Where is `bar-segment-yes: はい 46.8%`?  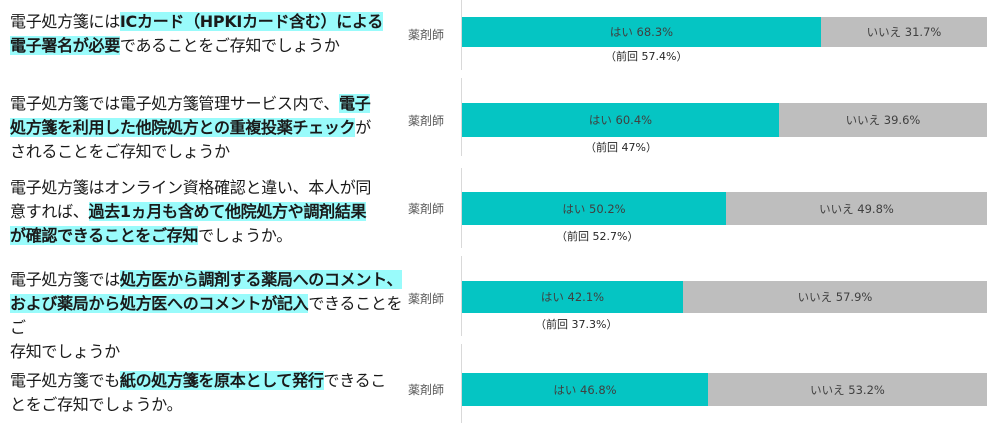
bar-segment-yes: はい 46.8% is located at coordinates (585, 389).